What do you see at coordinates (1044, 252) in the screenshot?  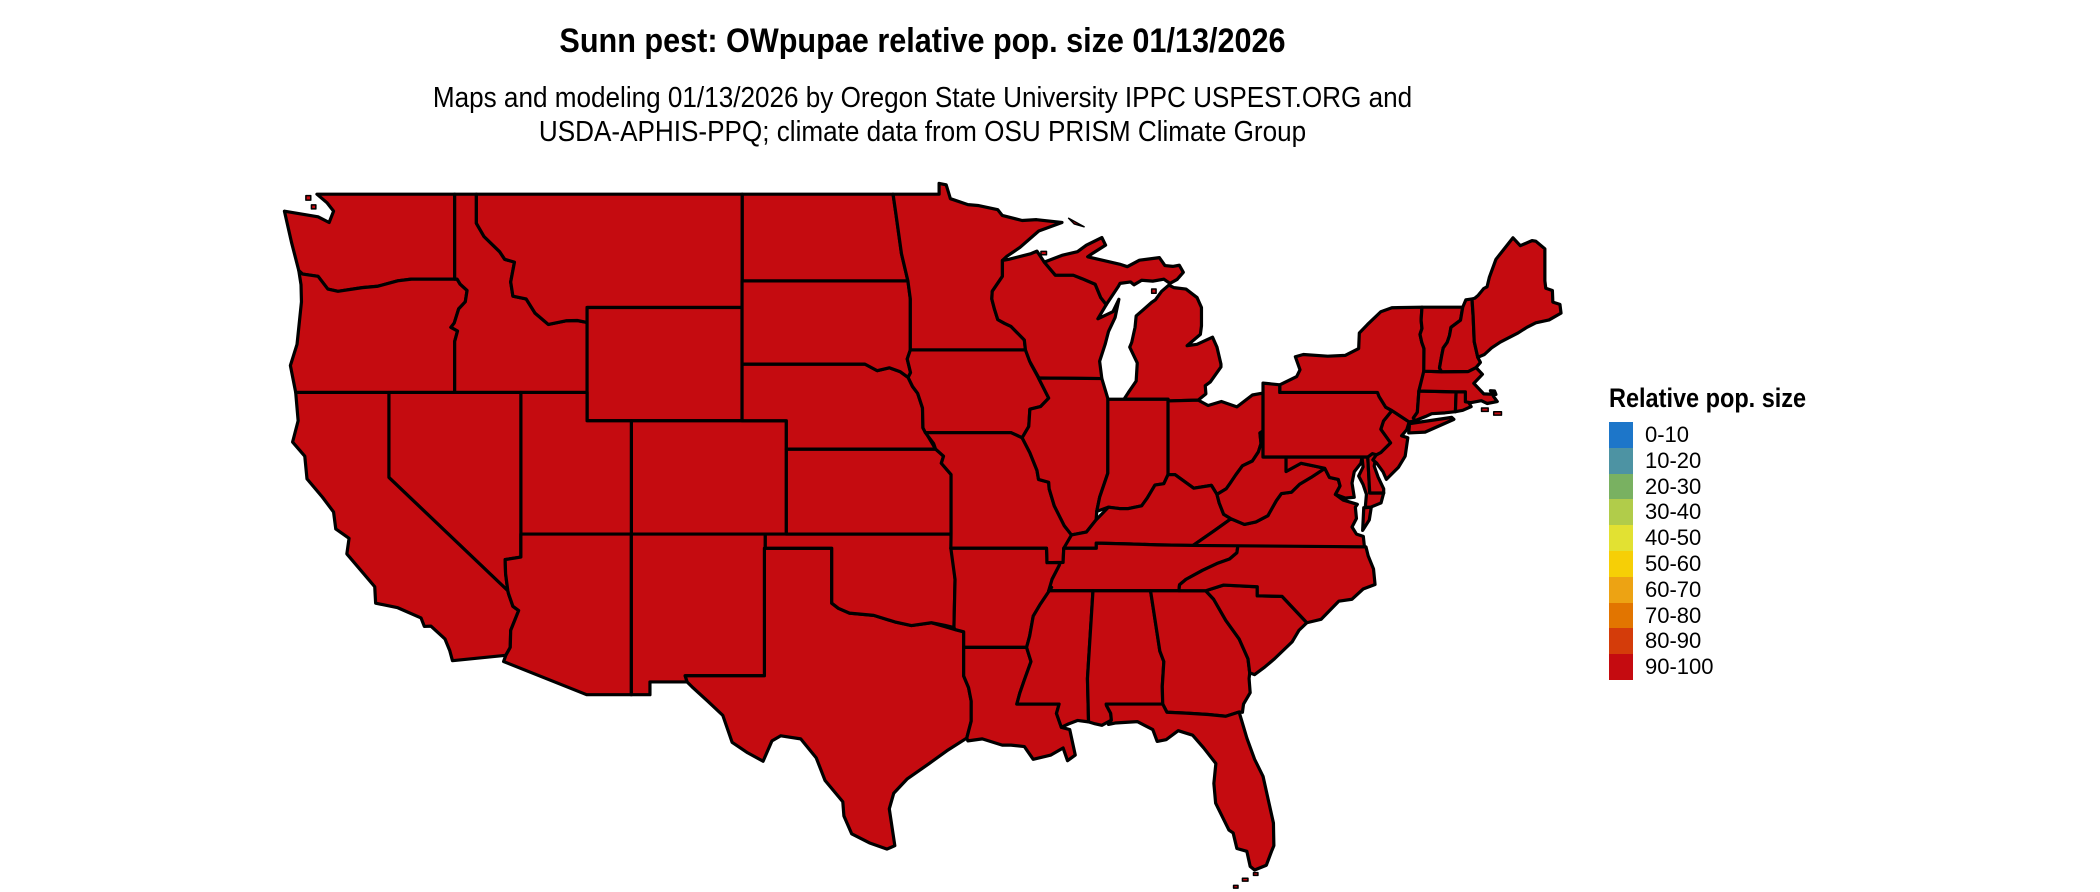 I see `island-apostle` at bounding box center [1044, 252].